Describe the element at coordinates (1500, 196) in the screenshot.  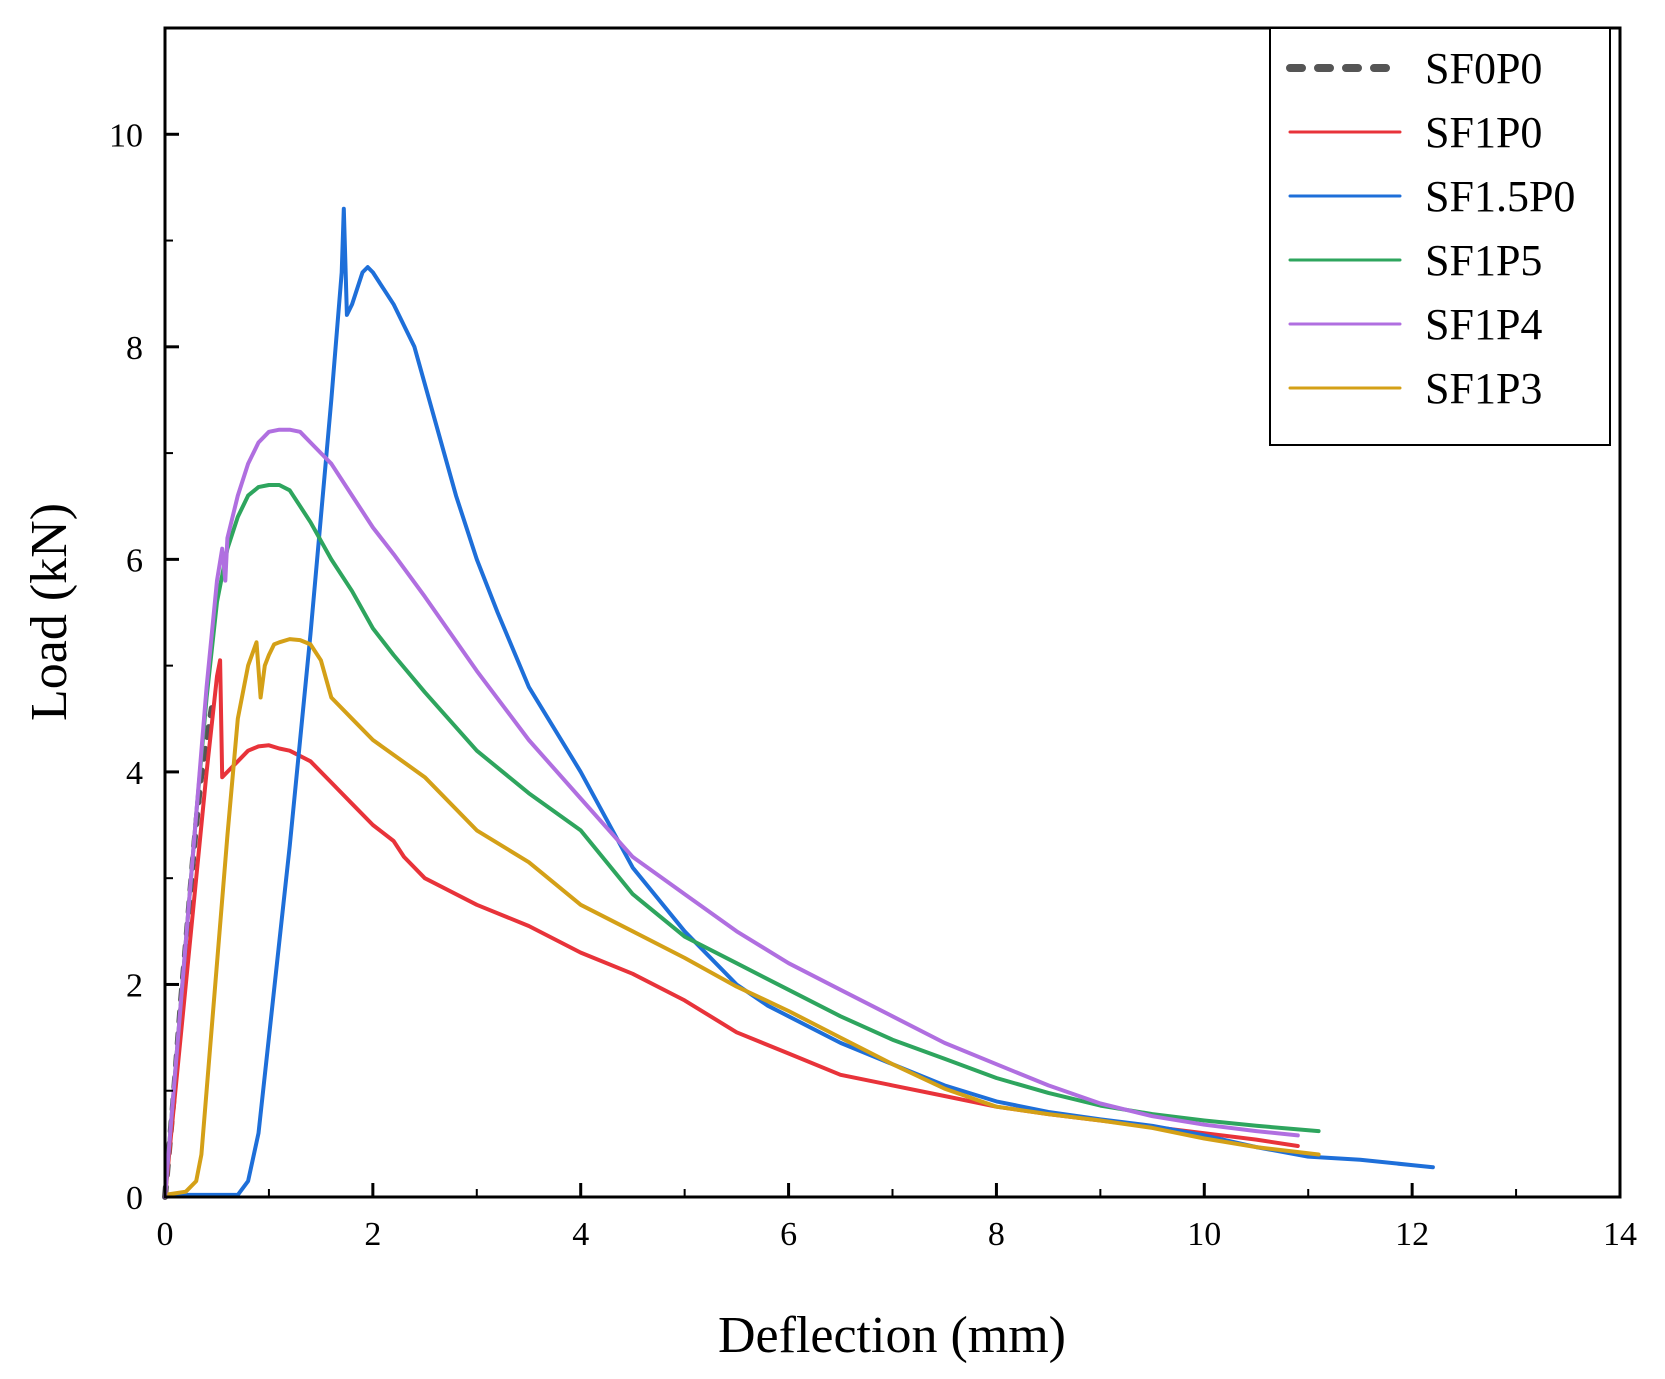
I see `legend-label: SF1.5P0` at that location.